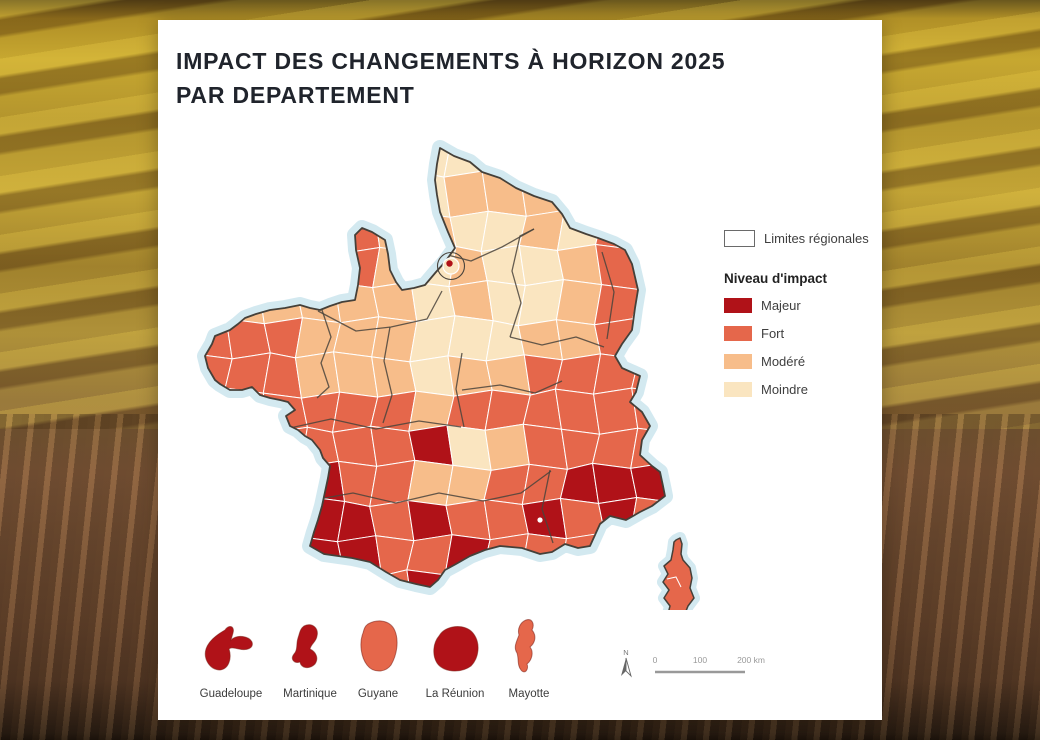 The height and width of the screenshot is (740, 1040). Describe the element at coordinates (784, 389) in the screenshot. I see `moindre-label: Moindre` at that location.